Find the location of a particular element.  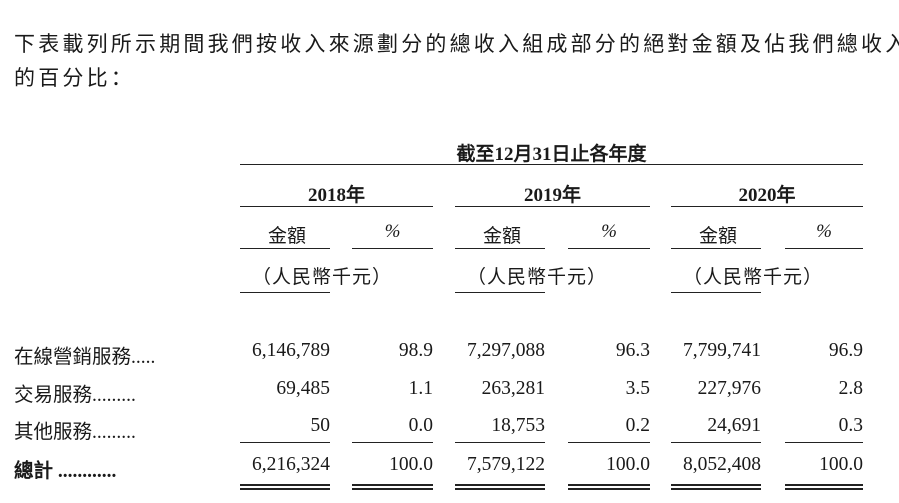

intro-line-2: 的百分比： is located at coordinates (74, 78).